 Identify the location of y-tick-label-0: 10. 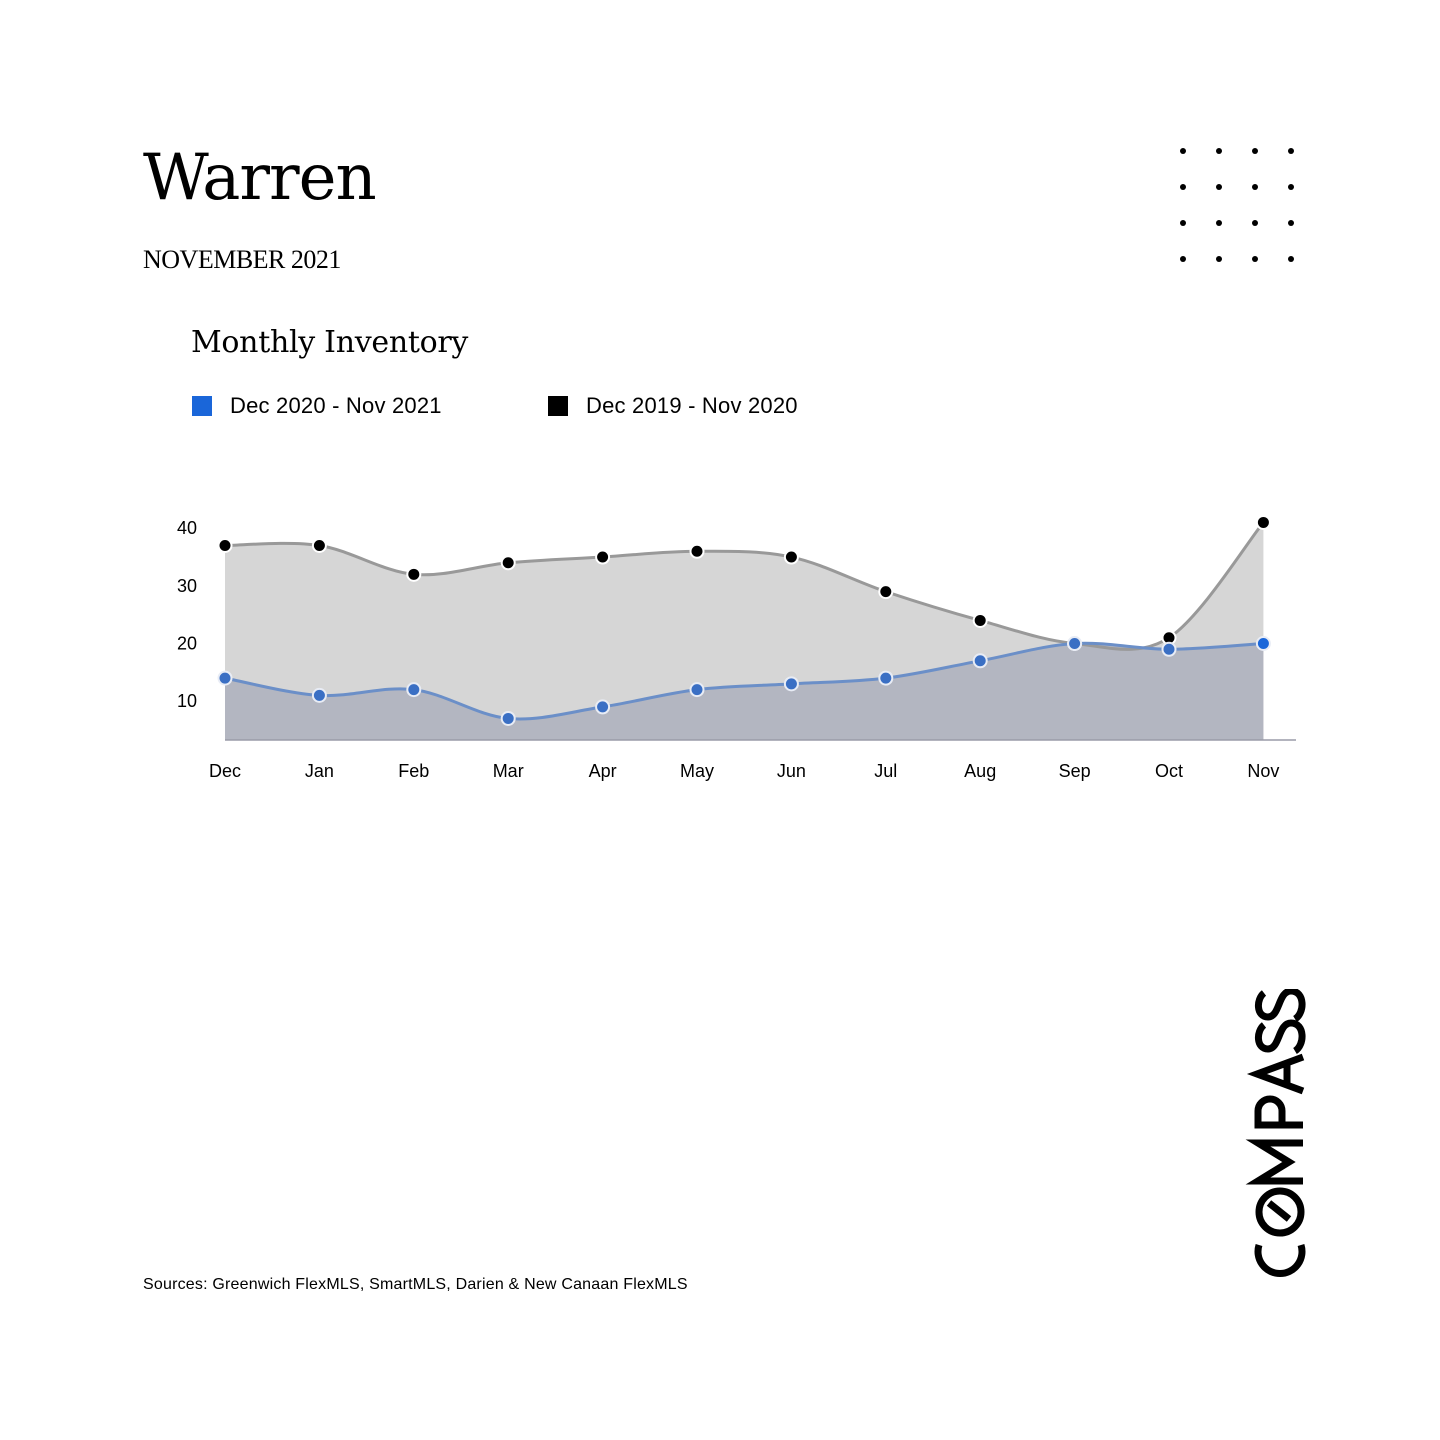
(187, 701).